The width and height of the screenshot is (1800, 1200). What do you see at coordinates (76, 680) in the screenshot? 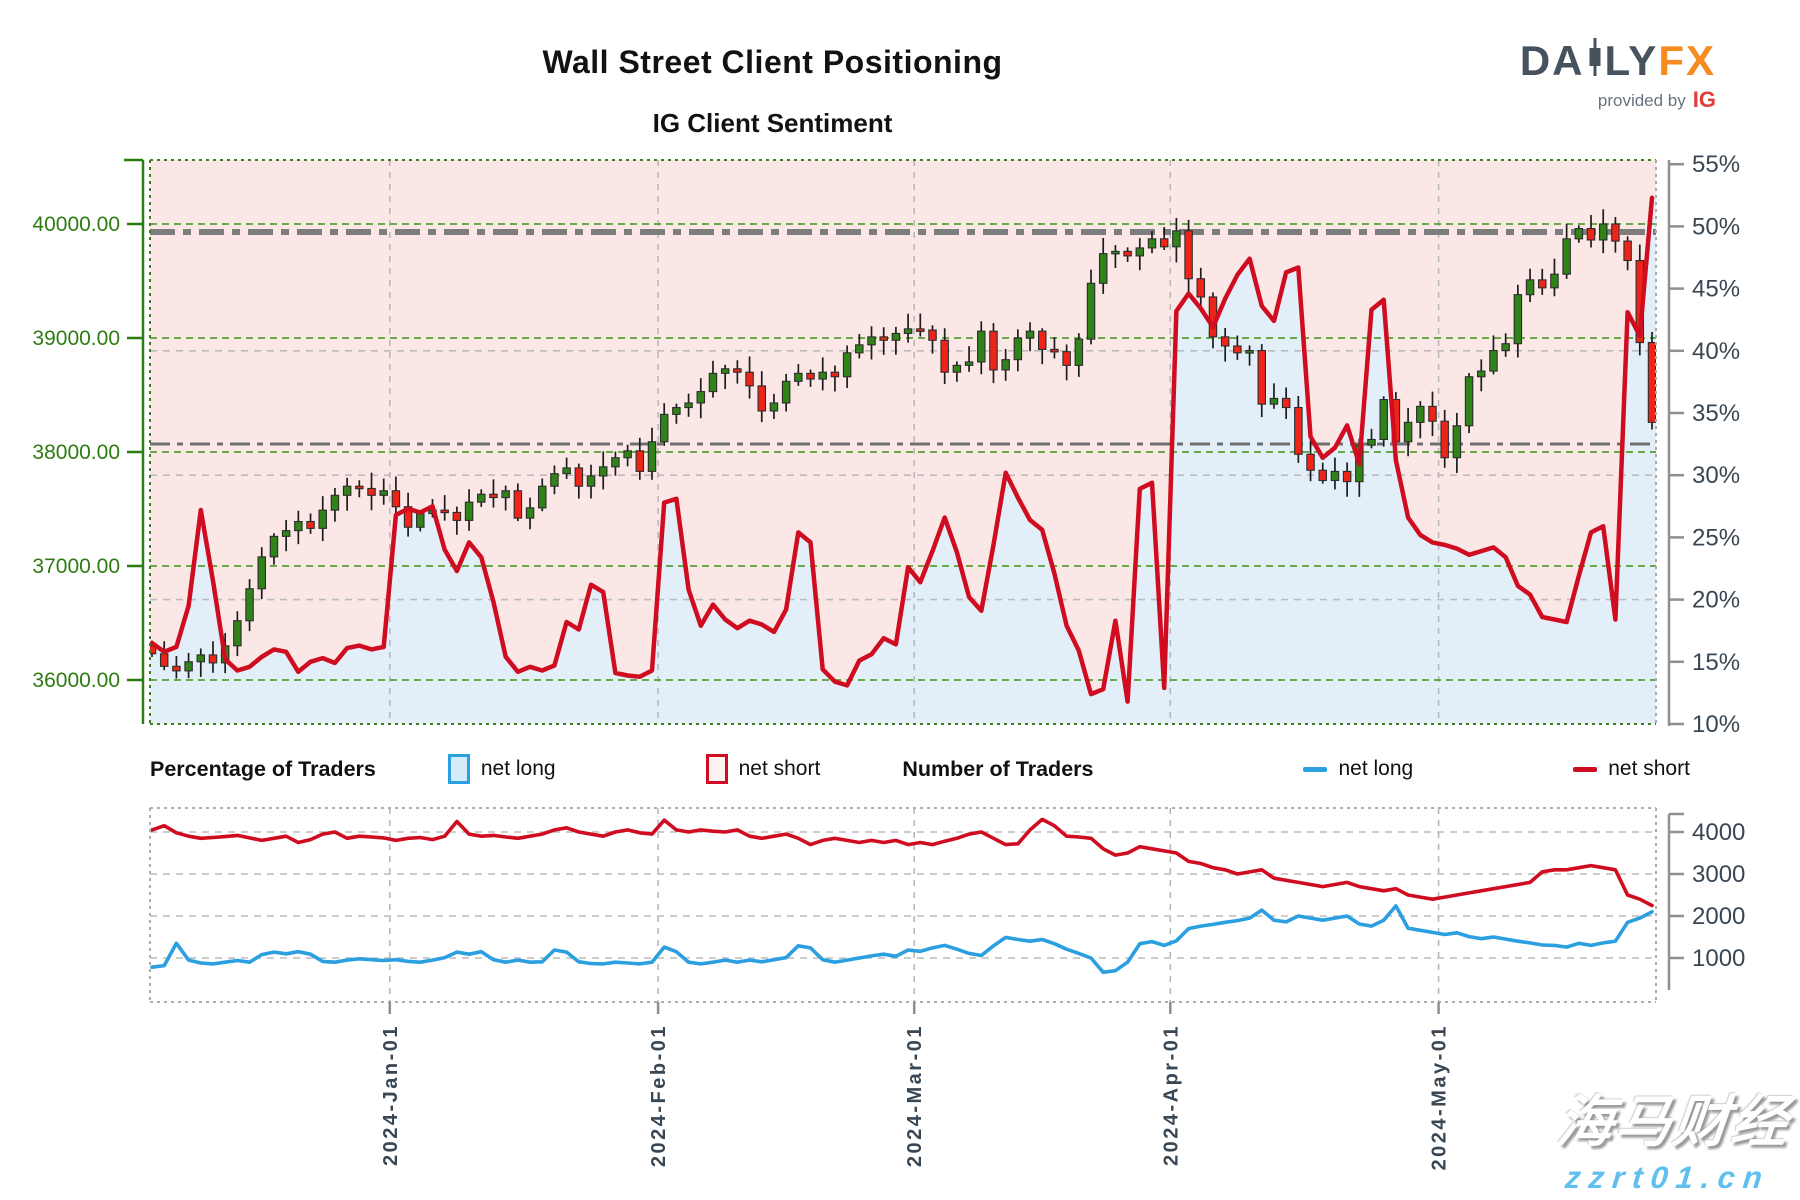
I see `svg-text: 36000.00` at bounding box center [76, 680].